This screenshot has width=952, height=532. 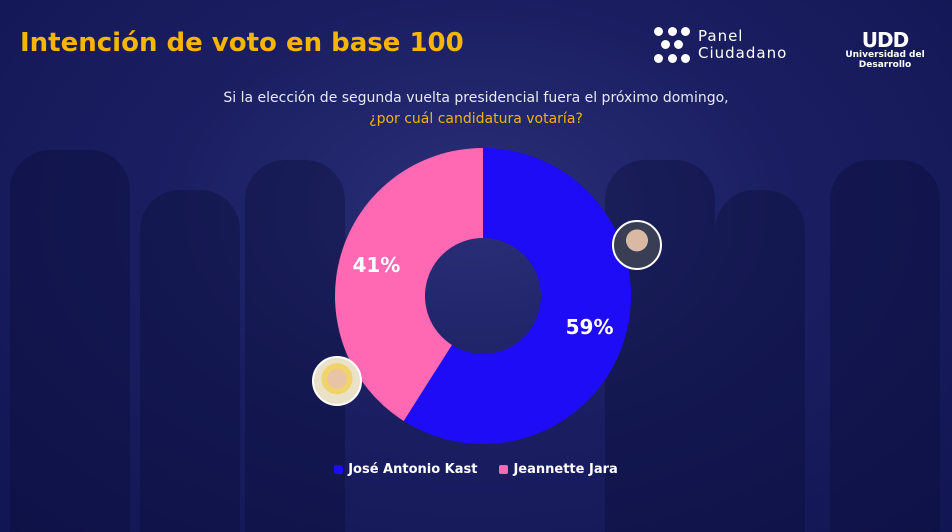 I want to click on data-label-jara: 41%, so click(x=376, y=265).